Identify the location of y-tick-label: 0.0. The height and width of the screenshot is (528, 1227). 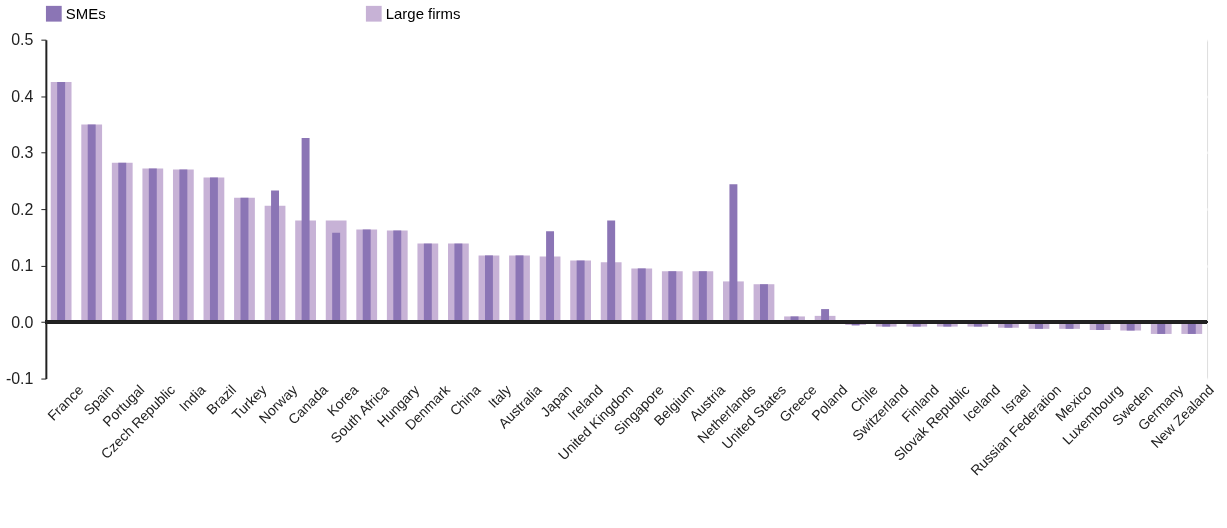
(22, 322).